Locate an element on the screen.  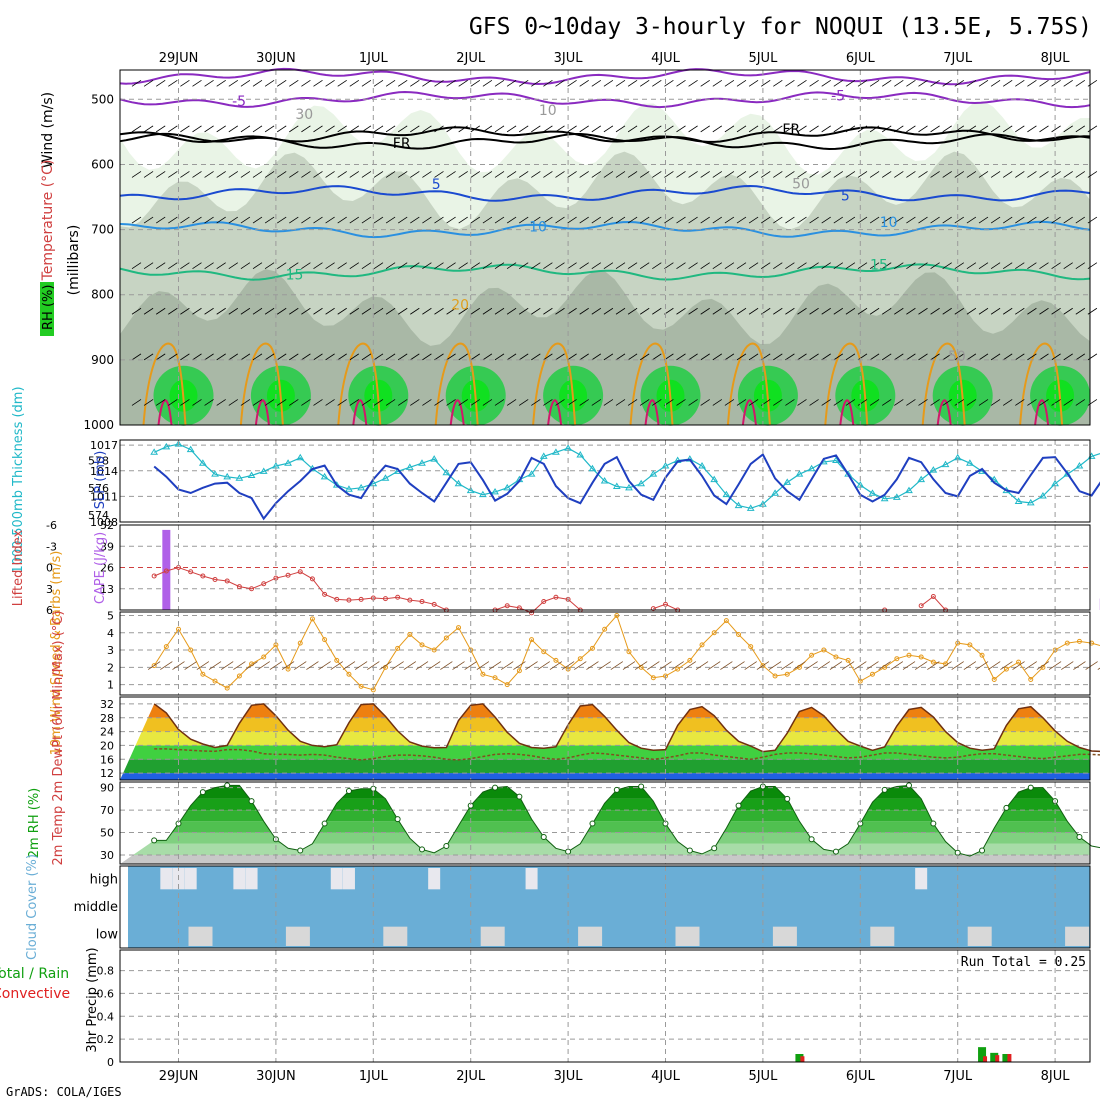
date-label-bottom: 8JUL is located at coordinates (1056, 1076).